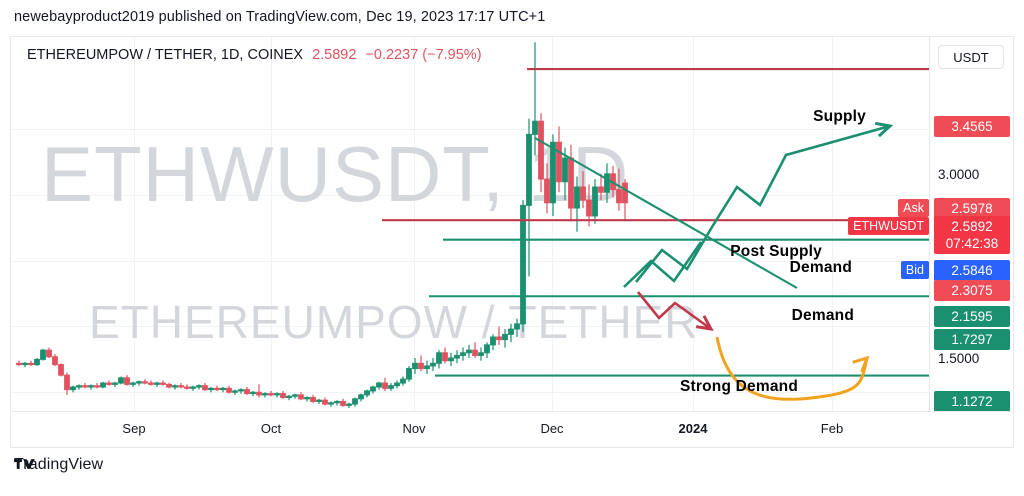 This screenshot has height=496, width=1024. I want to click on quote-tag-bid: Bid, so click(914, 270).